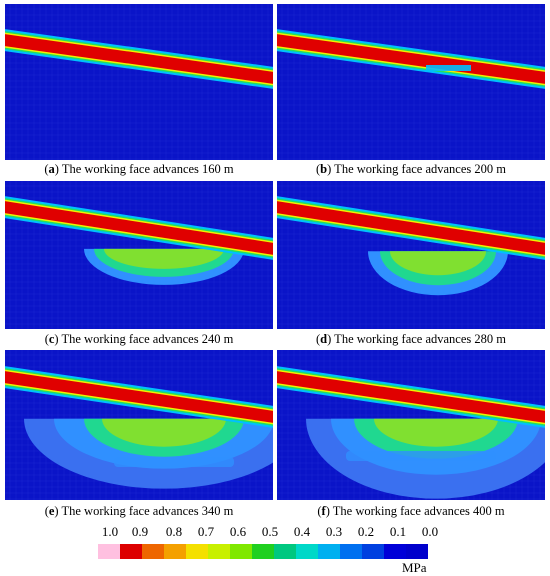  What do you see at coordinates (430, 531) in the screenshot?
I see `legend-tick: 0.0` at bounding box center [430, 531].